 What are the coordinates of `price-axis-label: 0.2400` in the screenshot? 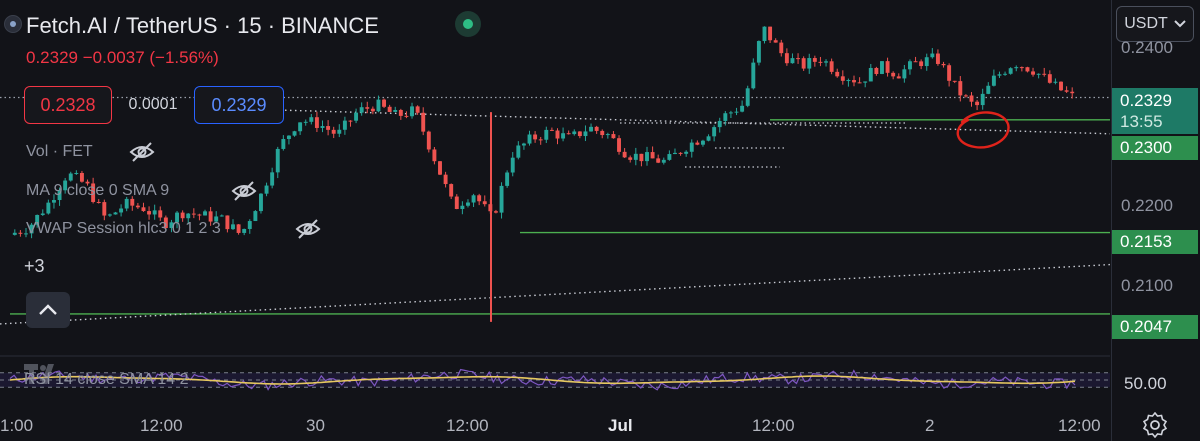 It's located at (1147, 47).